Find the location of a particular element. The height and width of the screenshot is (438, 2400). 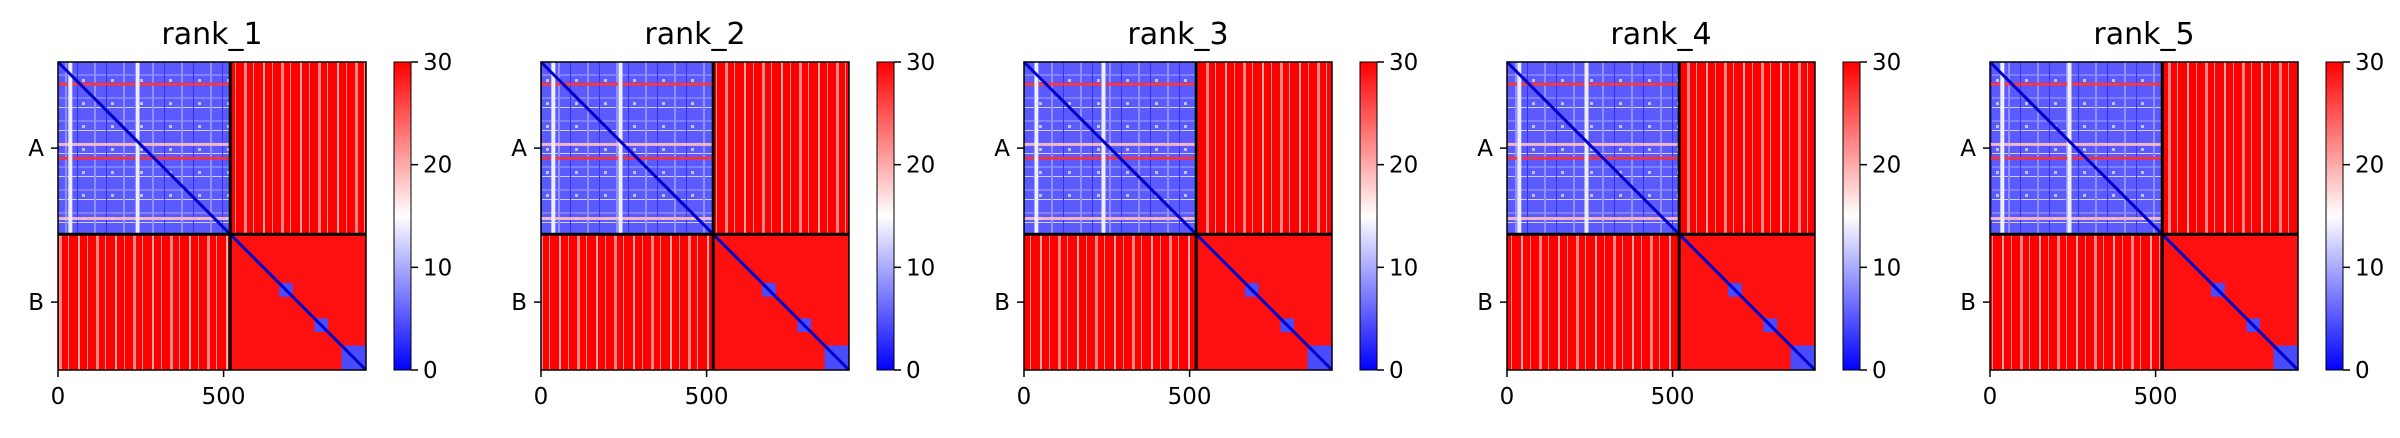

panel-title: rank_4 is located at coordinates (1660, 34).